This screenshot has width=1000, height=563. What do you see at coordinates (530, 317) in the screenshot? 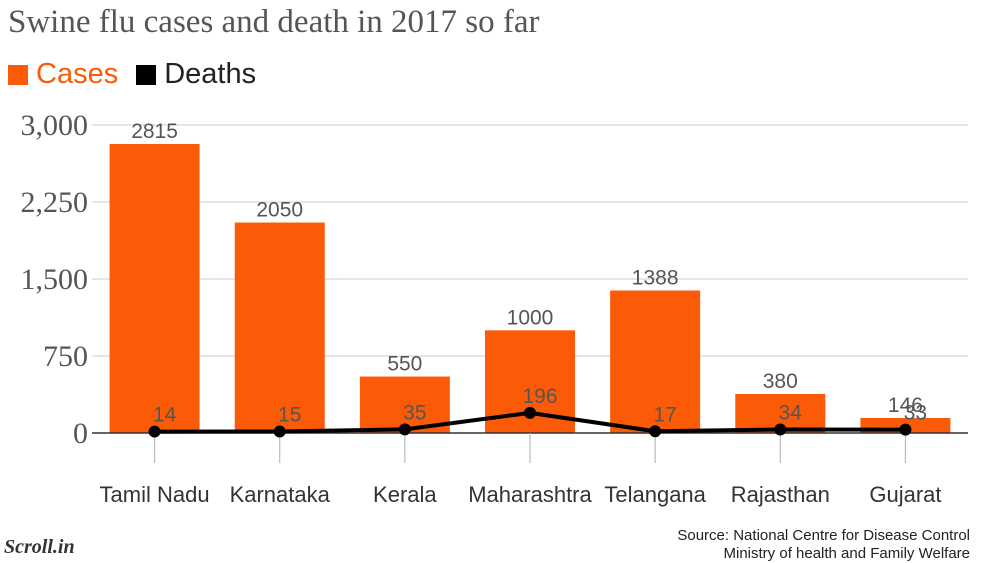
I see `bar-value-label: 1000` at bounding box center [530, 317].